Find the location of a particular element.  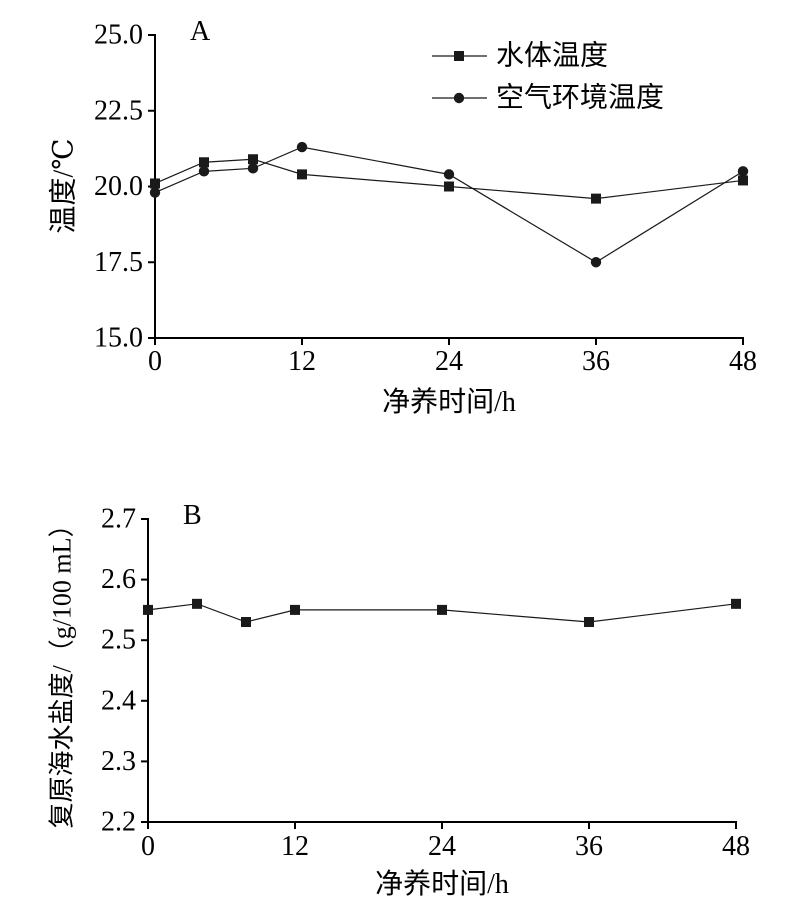

y-tick-label: 20.0 is located at coordinates (118, 186).